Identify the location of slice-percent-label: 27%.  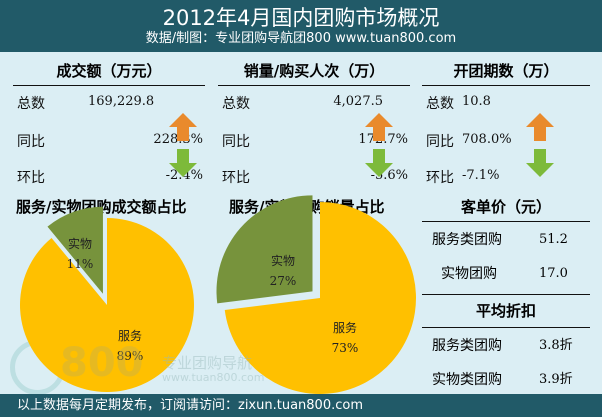
(283, 281).